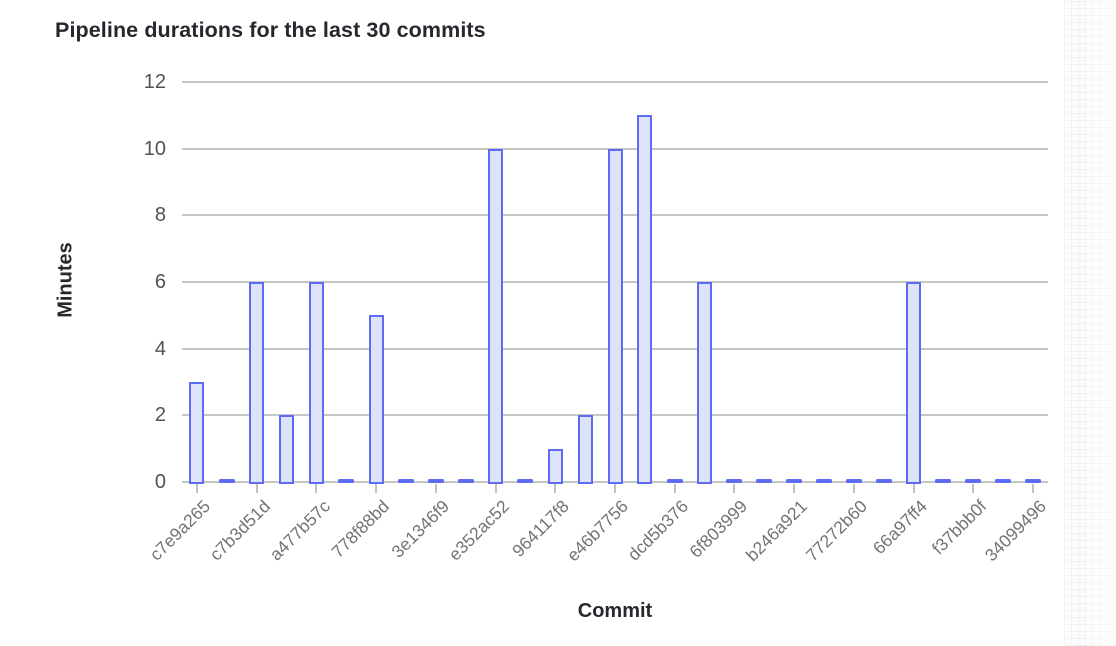 Image resolution: width=1116 pixels, height=646 pixels. What do you see at coordinates (836, 531) in the screenshot?
I see `x-axis-label: 77272b60` at bounding box center [836, 531].